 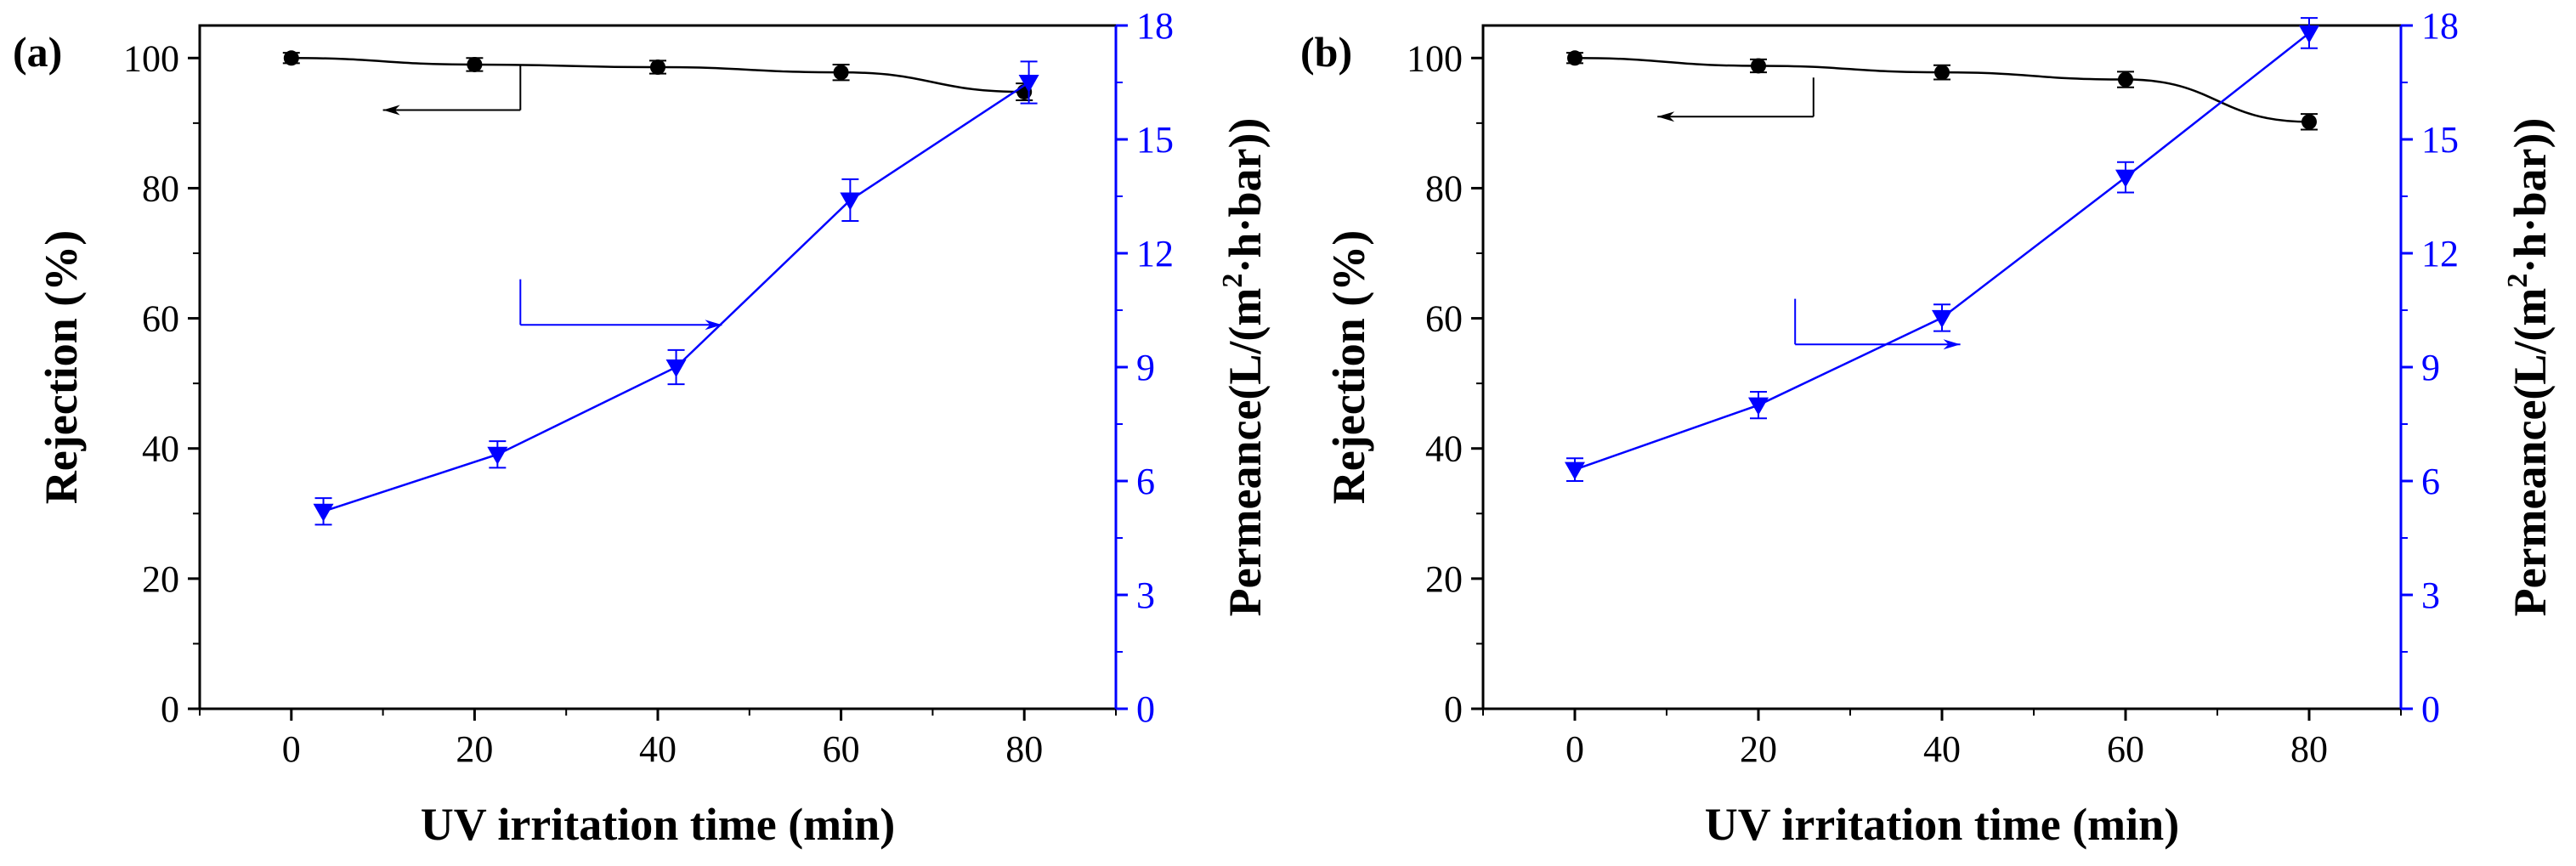 What do you see at coordinates (1326, 52) in the screenshot?
I see `panel-label: (b)` at bounding box center [1326, 52].